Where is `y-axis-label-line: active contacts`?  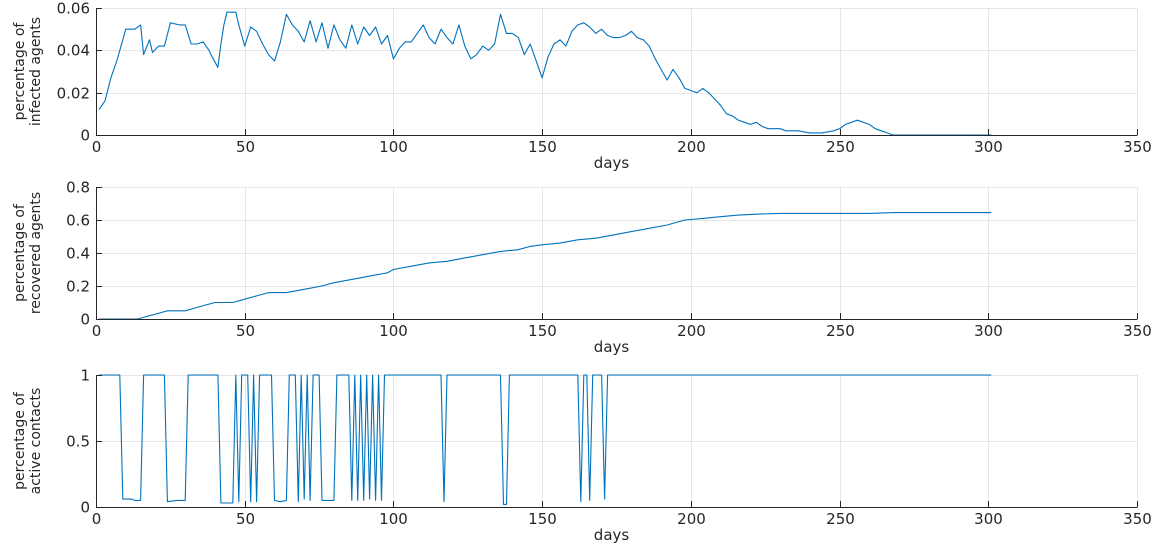 y-axis-label-line: active contacts is located at coordinates (36, 441).